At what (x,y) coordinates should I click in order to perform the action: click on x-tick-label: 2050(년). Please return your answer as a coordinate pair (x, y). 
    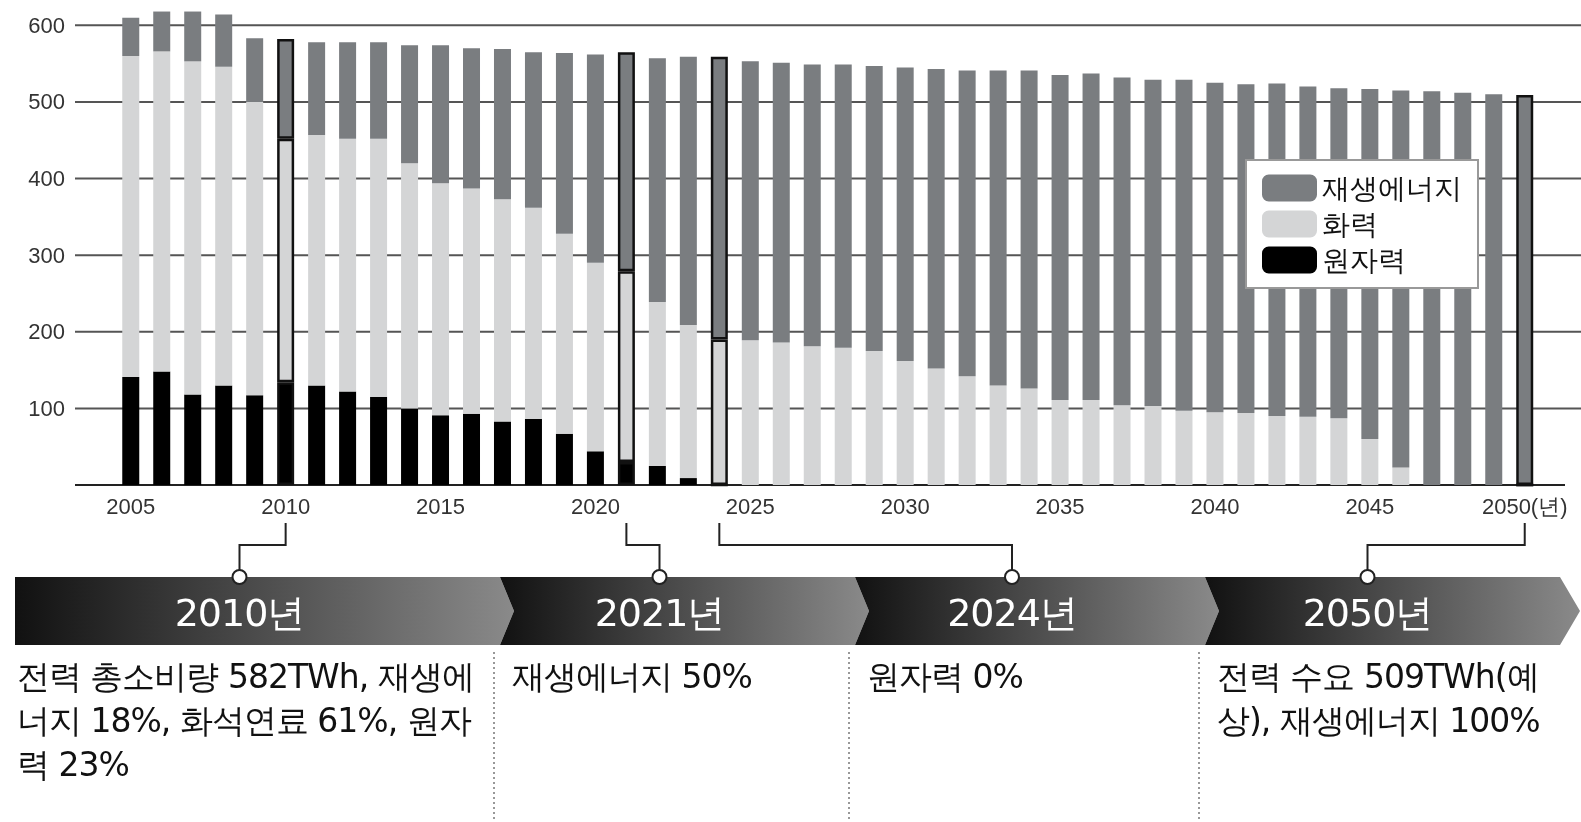
    Looking at the image, I should click on (1524, 506).